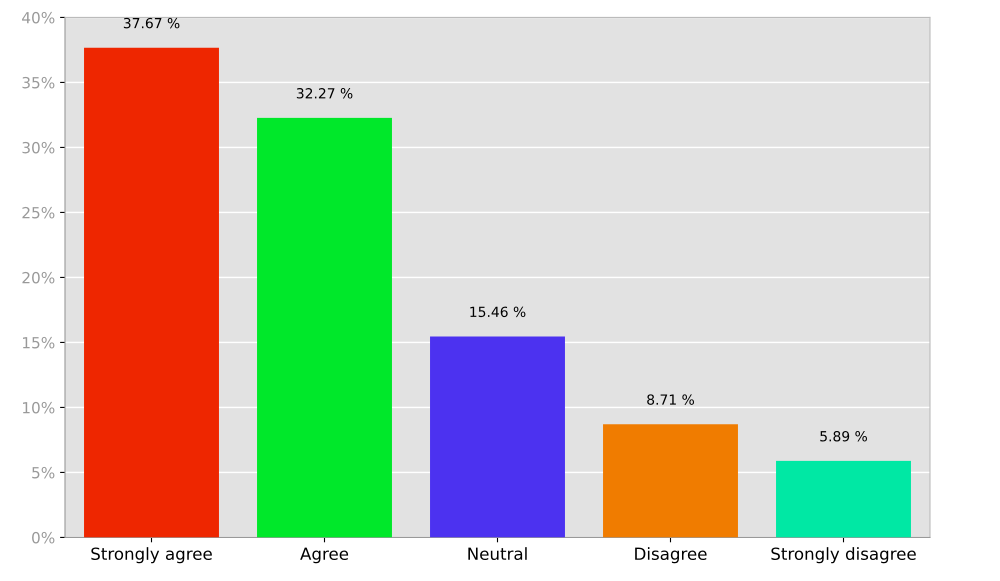  I want to click on x-tick-label: Strongly agree, so click(151, 555).